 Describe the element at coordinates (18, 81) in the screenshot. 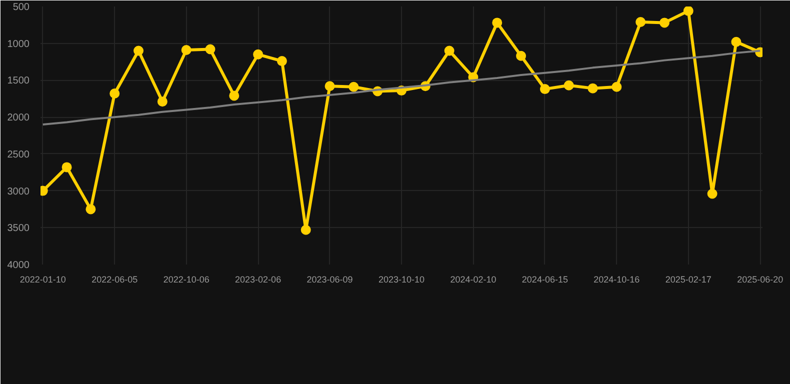

I see `y-tick-label: 1500` at that location.